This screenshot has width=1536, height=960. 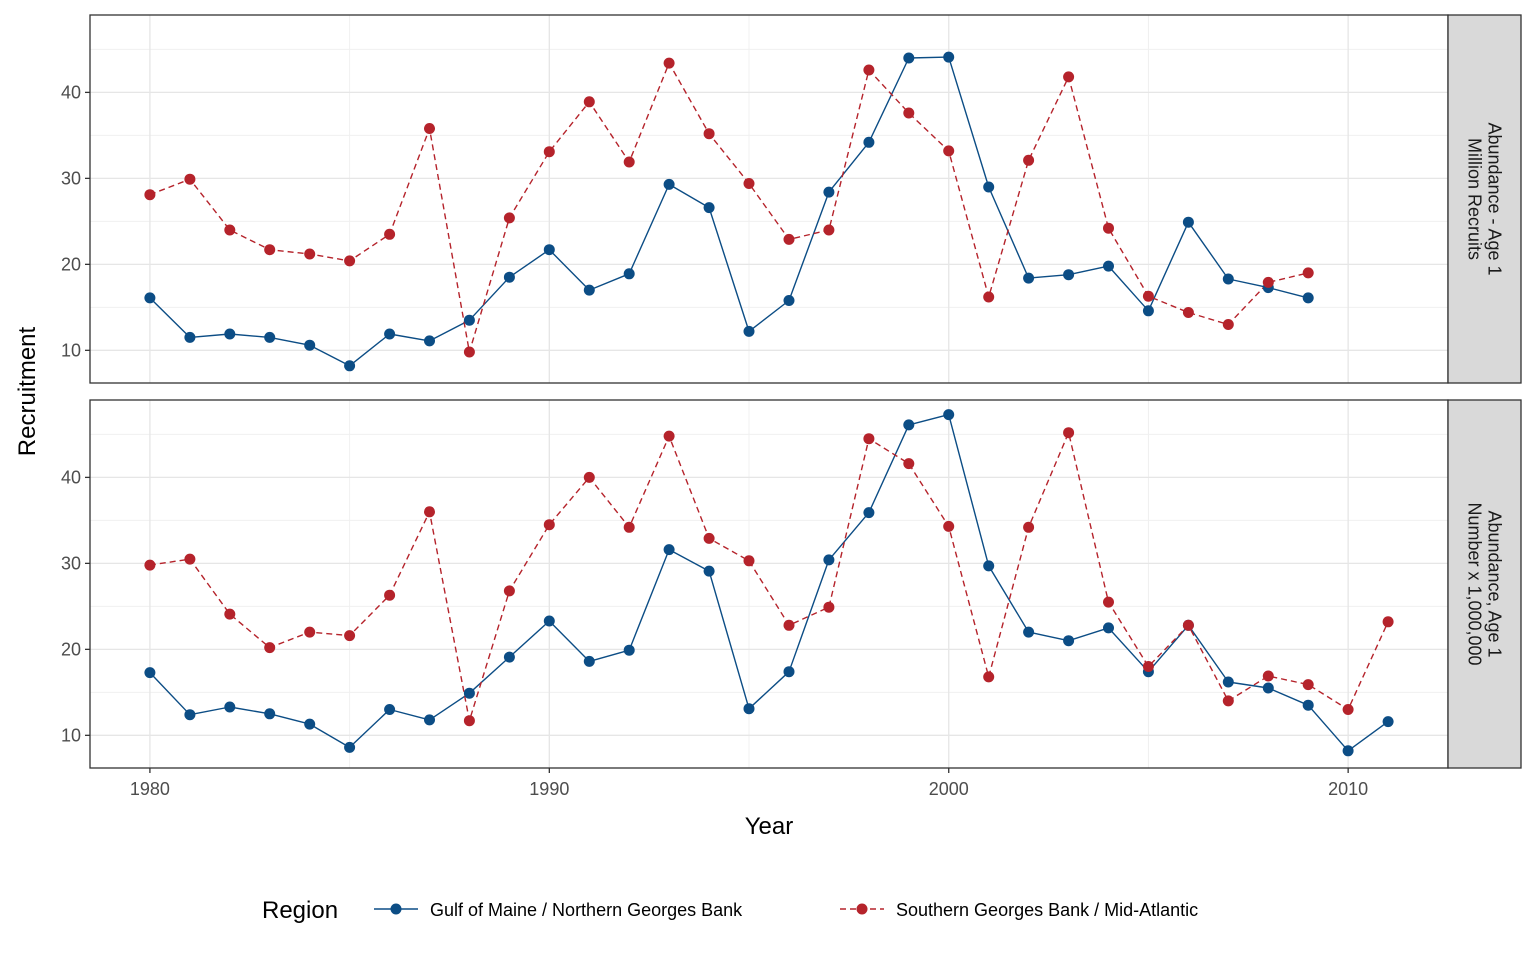 What do you see at coordinates (1475, 583) in the screenshot?
I see `facet-strip-label-line: Number x 1,000,000` at bounding box center [1475, 583].